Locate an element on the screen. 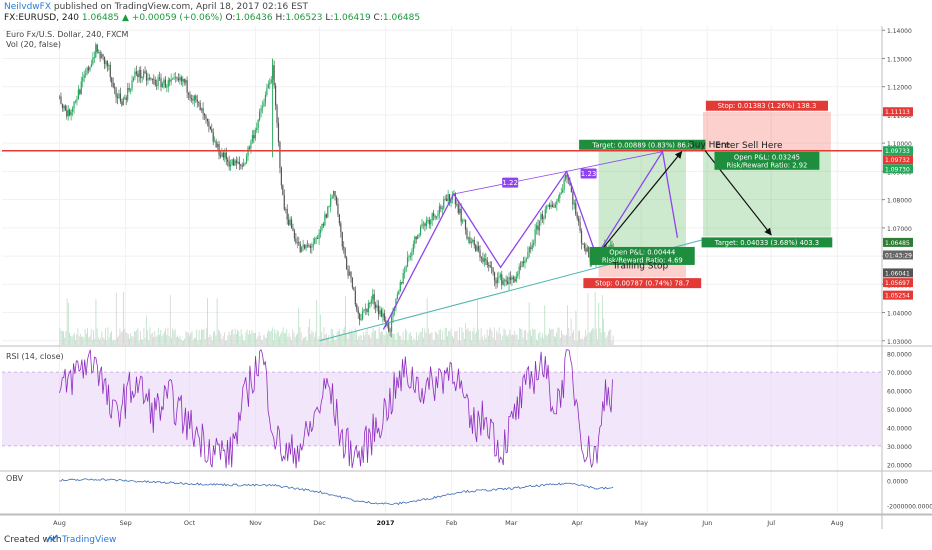 This screenshot has width=932, height=550. author-link: NeilvdwFX is located at coordinates (28, 7).